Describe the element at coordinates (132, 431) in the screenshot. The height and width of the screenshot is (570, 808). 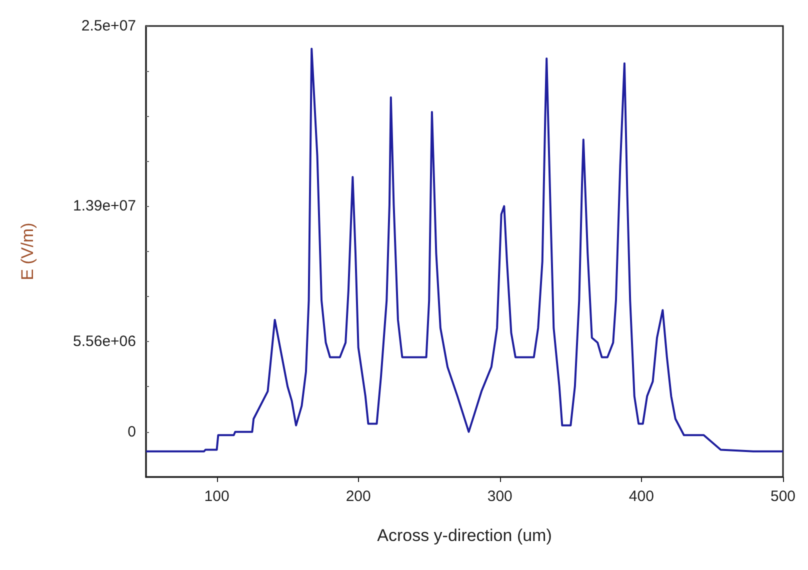
I see `y-tick-label: 0` at that location.